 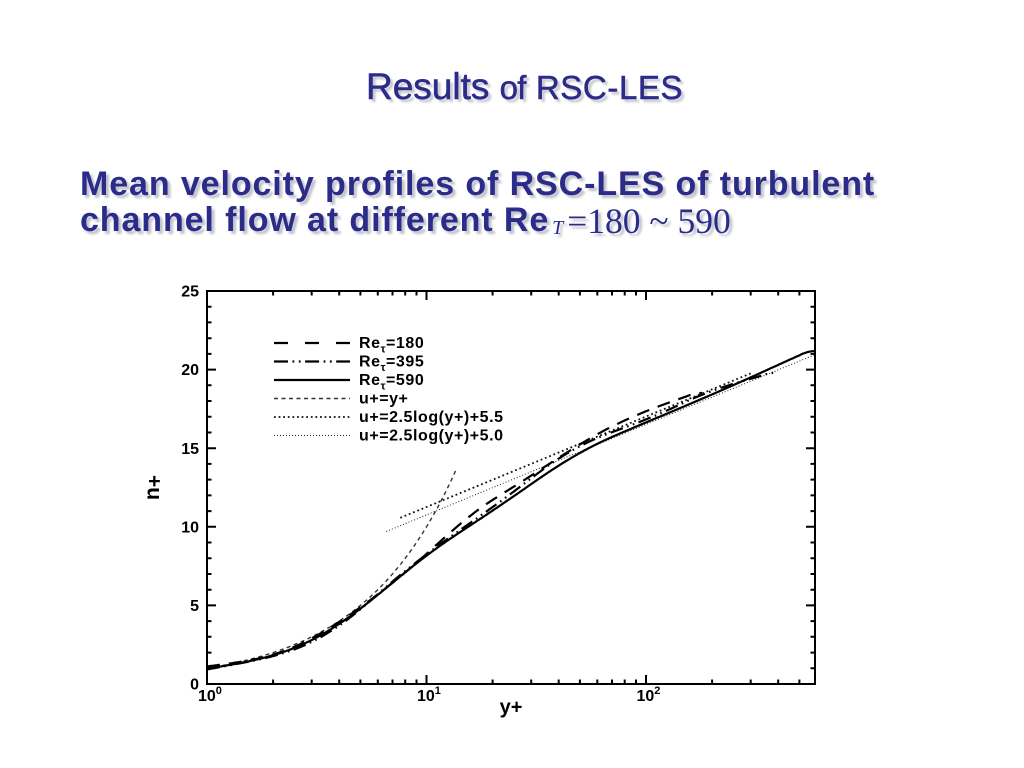 I want to click on svg-text: 10, so click(x=190, y=527).